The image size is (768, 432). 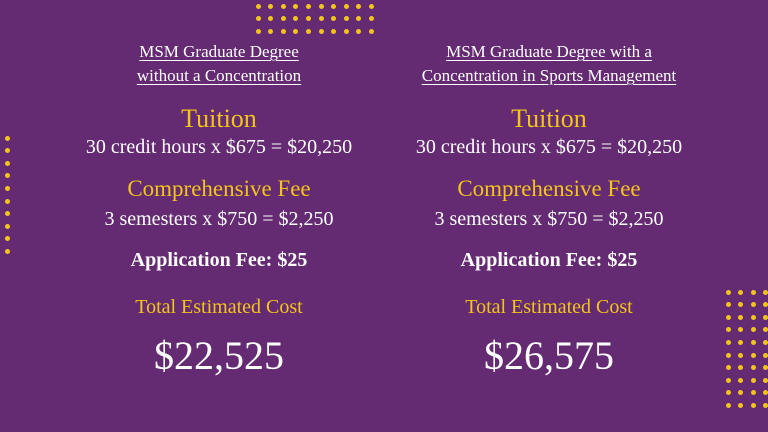 What do you see at coordinates (549, 355) in the screenshot?
I see `total-value: $26,575` at bounding box center [549, 355].